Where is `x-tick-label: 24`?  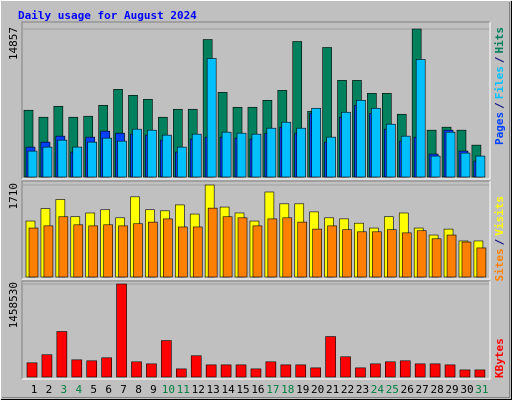
x-tick-label: 24 is located at coordinates (378, 389).